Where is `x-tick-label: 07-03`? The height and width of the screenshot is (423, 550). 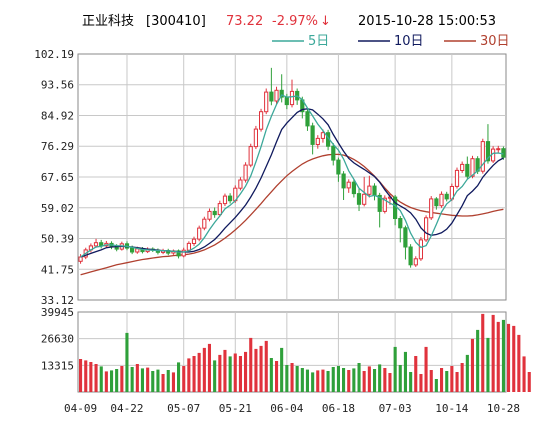 x-tick-label: 07-03 is located at coordinates (395, 408).